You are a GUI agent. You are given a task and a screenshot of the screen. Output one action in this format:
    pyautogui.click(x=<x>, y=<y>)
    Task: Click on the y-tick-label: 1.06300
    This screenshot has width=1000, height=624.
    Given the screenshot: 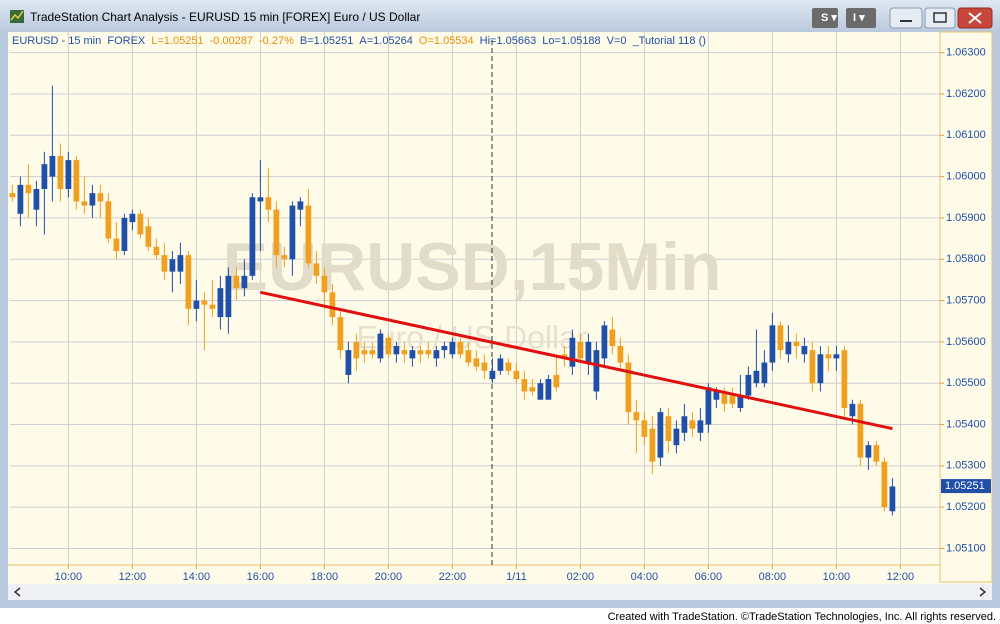 What is the action you would take?
    pyautogui.click(x=966, y=53)
    